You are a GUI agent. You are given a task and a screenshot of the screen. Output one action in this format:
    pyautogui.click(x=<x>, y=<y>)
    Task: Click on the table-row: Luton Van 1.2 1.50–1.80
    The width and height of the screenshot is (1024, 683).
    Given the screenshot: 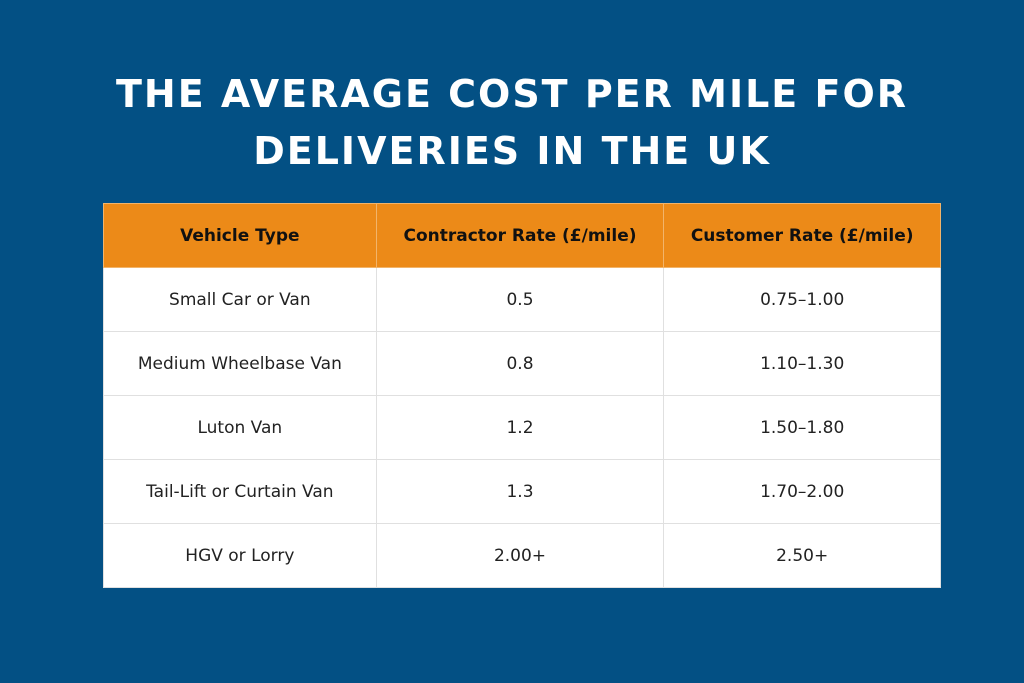 What is the action you would take?
    pyautogui.click(x=522, y=427)
    